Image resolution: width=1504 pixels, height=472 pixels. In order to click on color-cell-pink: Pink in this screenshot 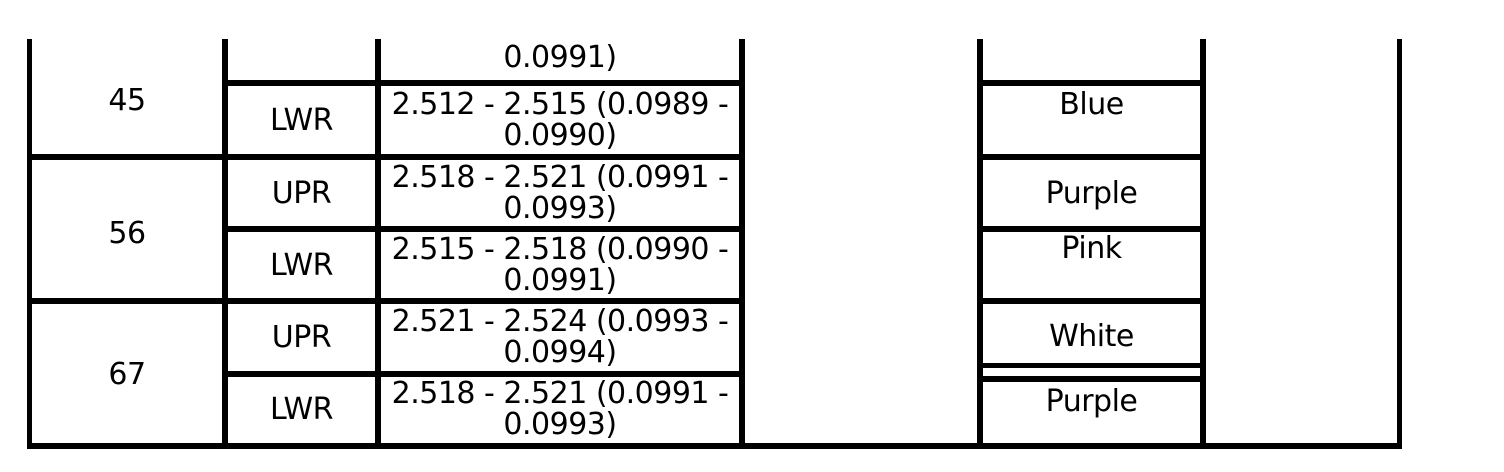, I will do `click(1091, 248)`.